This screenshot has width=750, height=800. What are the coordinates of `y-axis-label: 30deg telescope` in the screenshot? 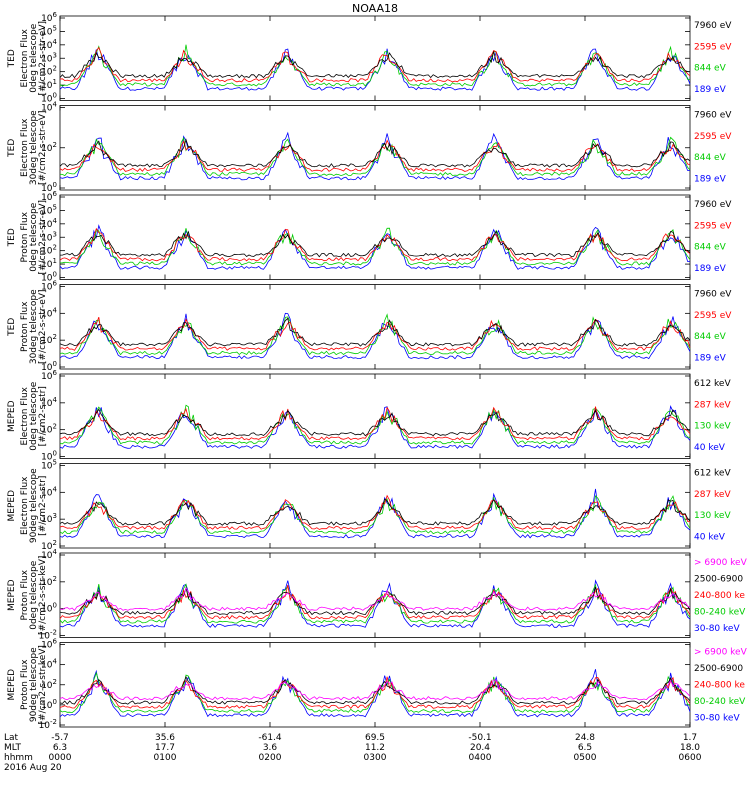 It's located at (34, 326).